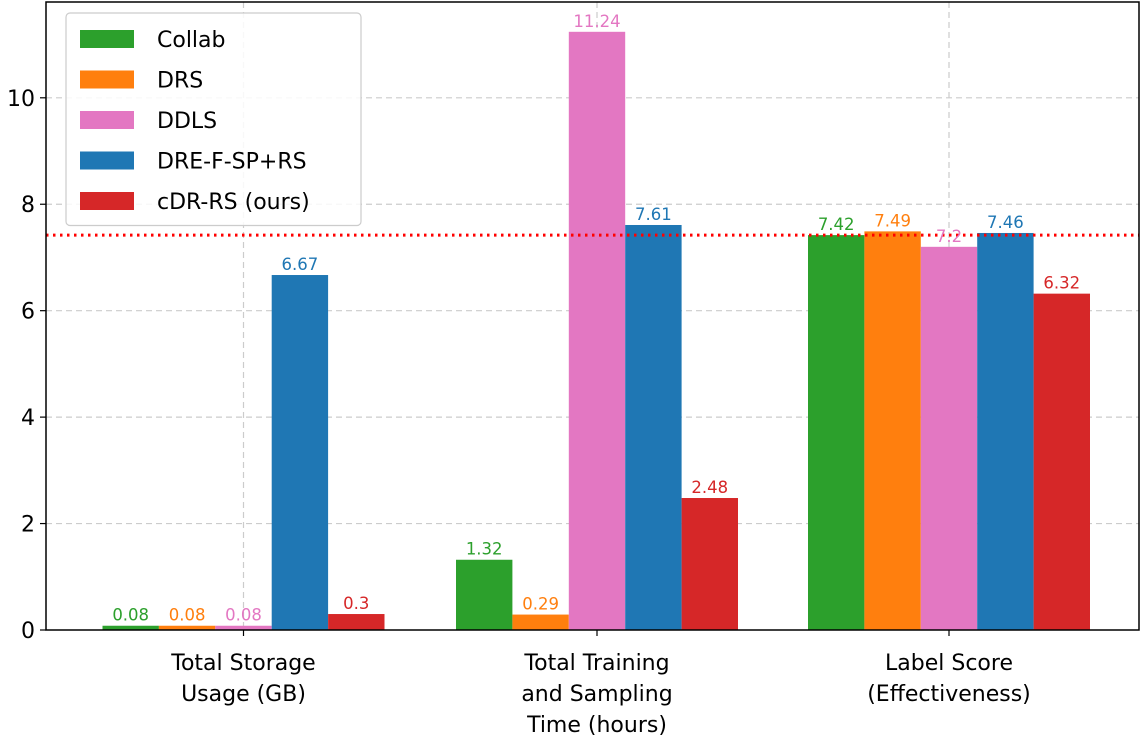 This screenshot has width=1142, height=739. I want to click on y-tick-label: 8, so click(28, 205).